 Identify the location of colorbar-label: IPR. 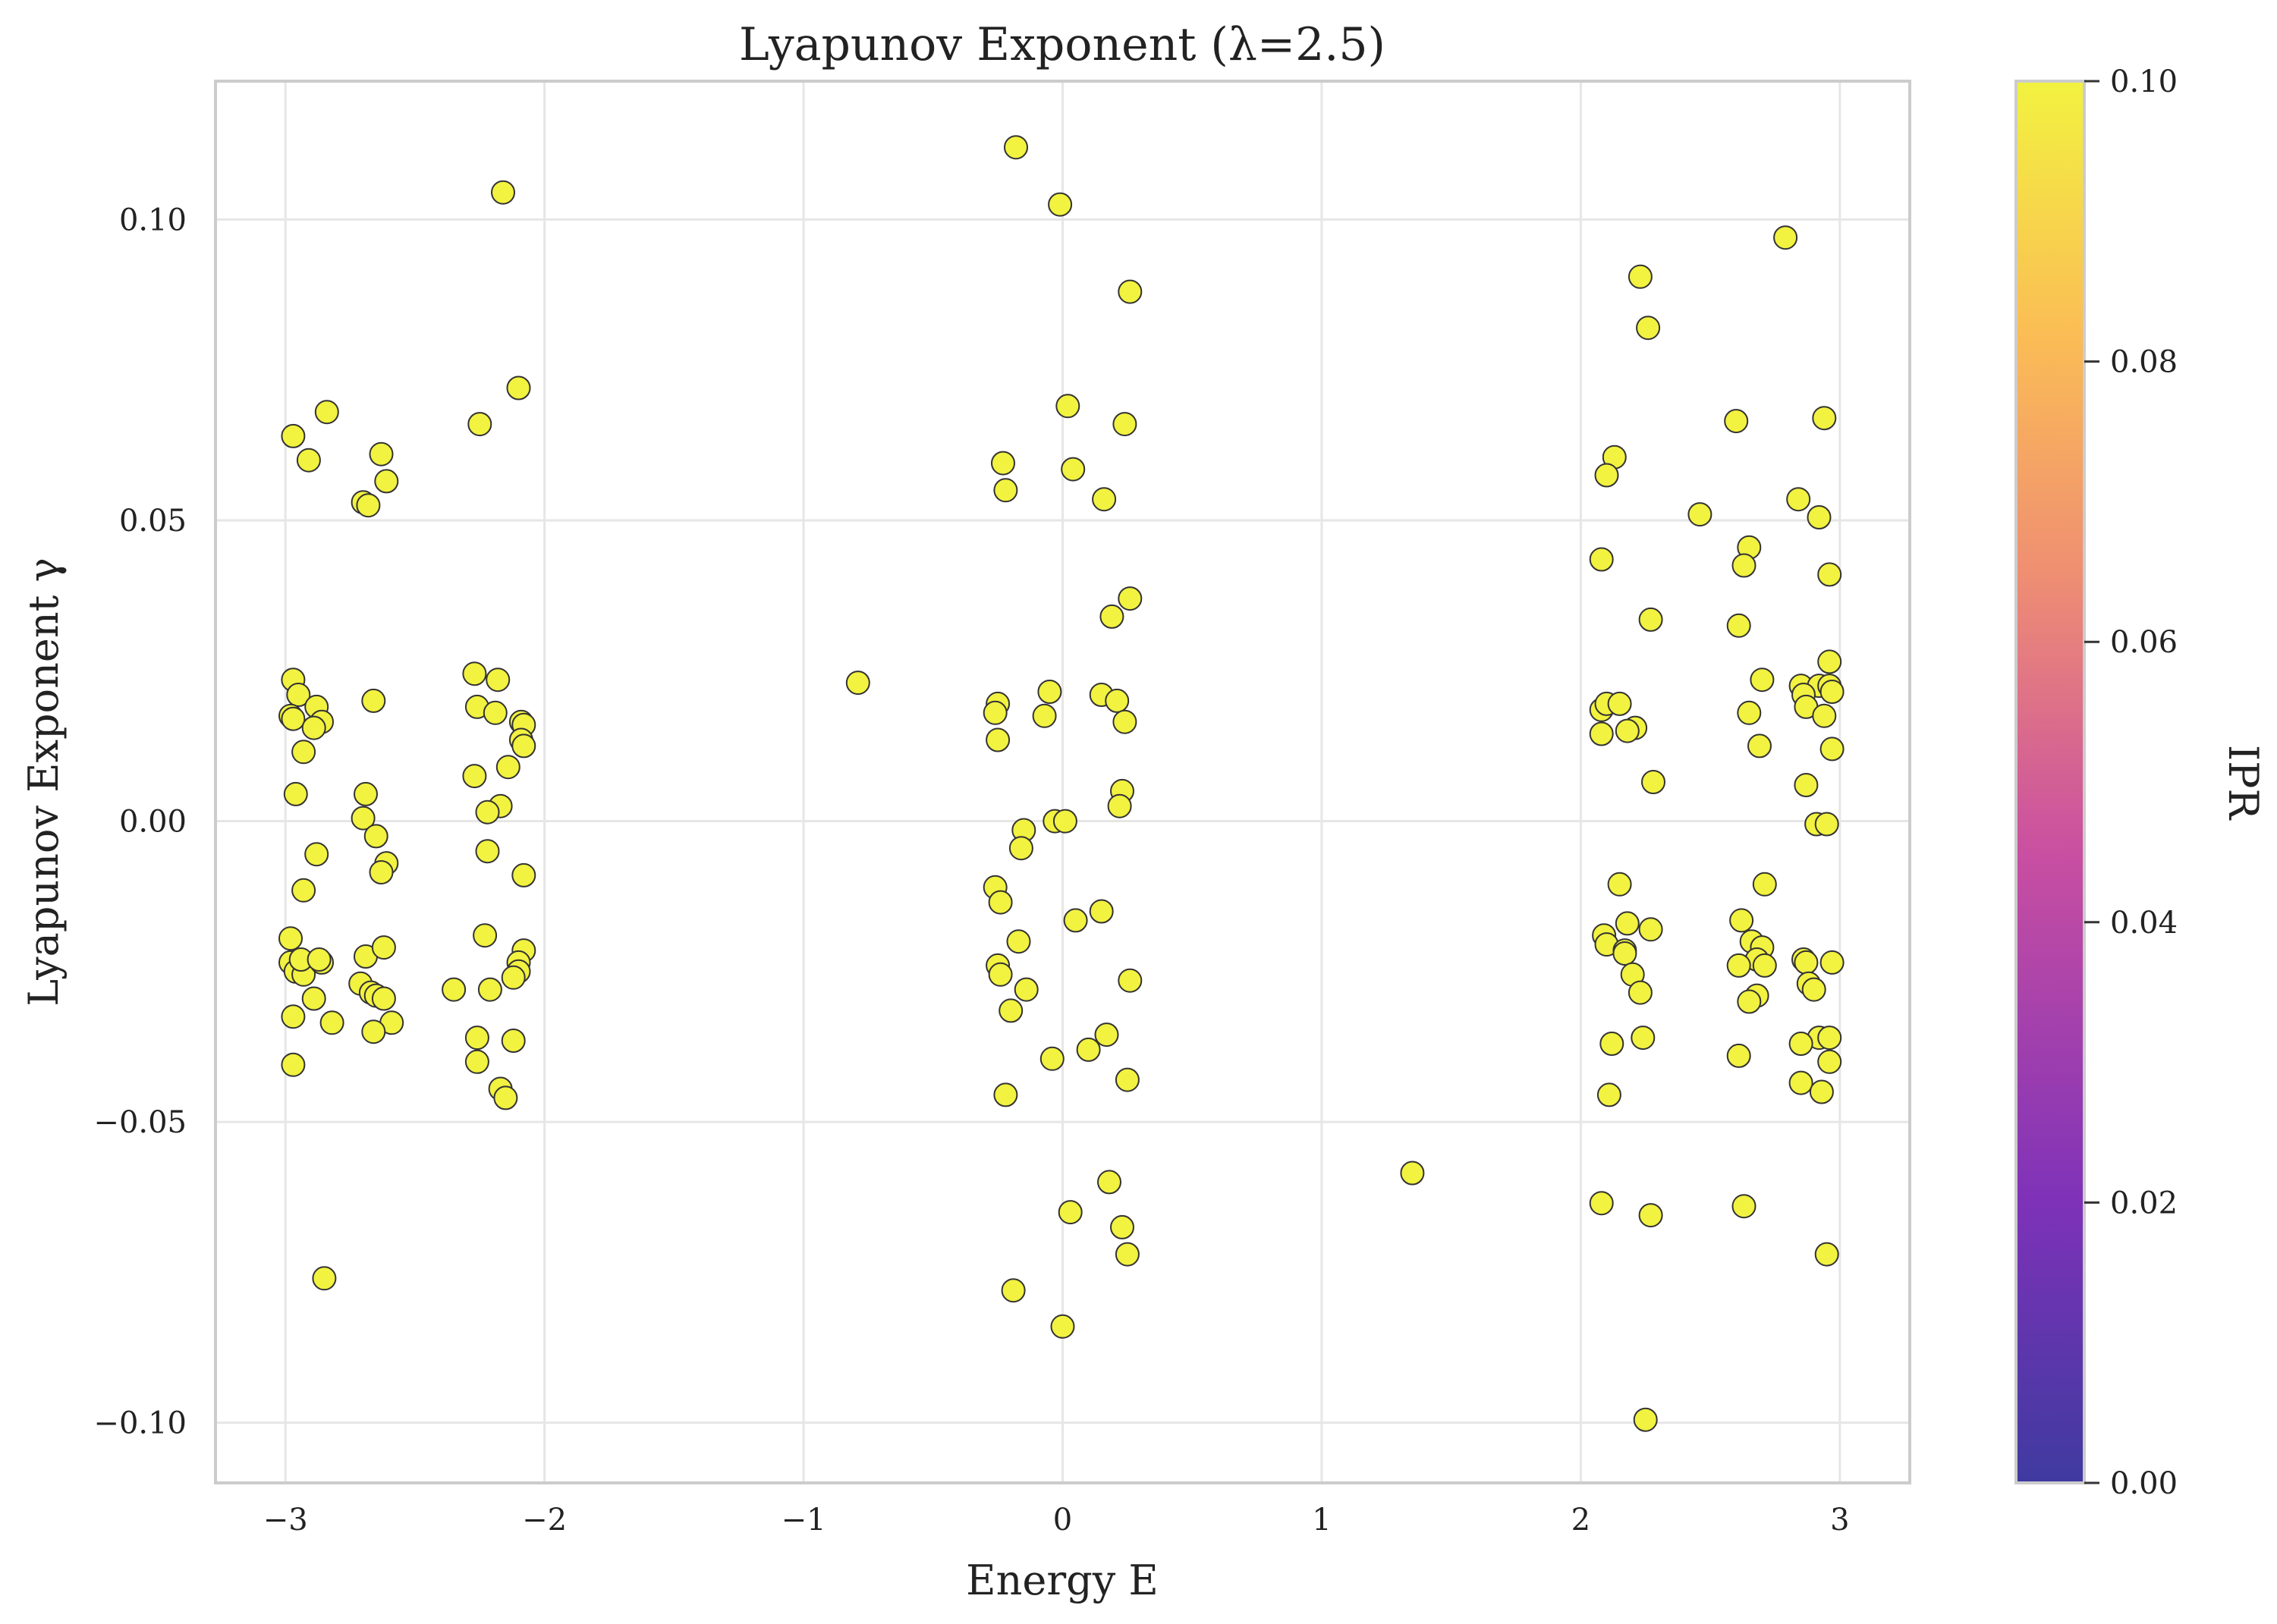
(2243, 783).